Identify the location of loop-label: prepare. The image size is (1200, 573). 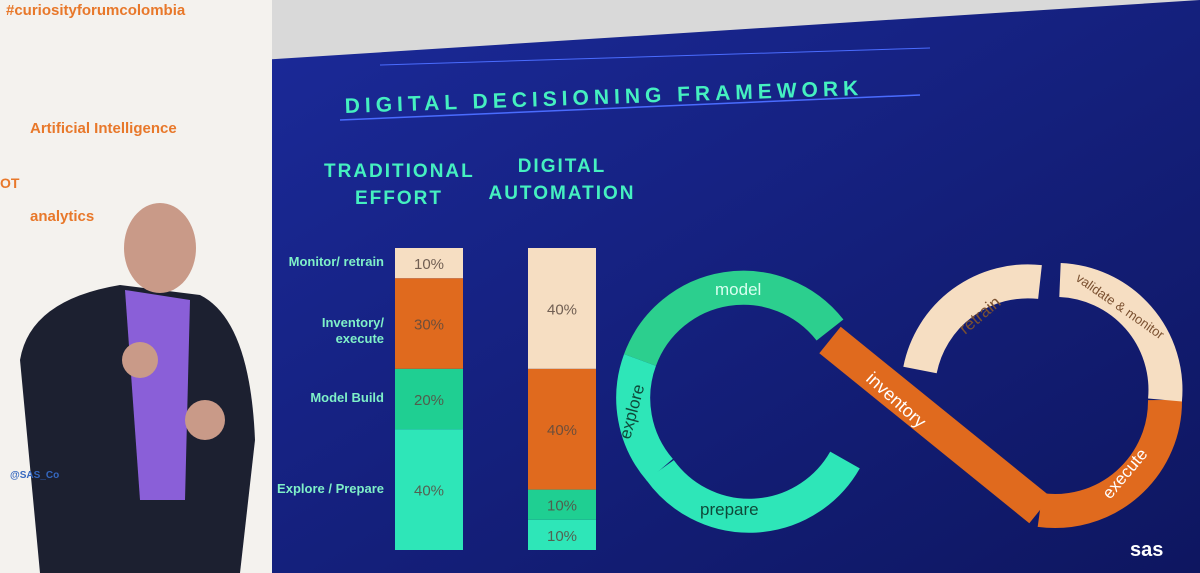
(729, 509).